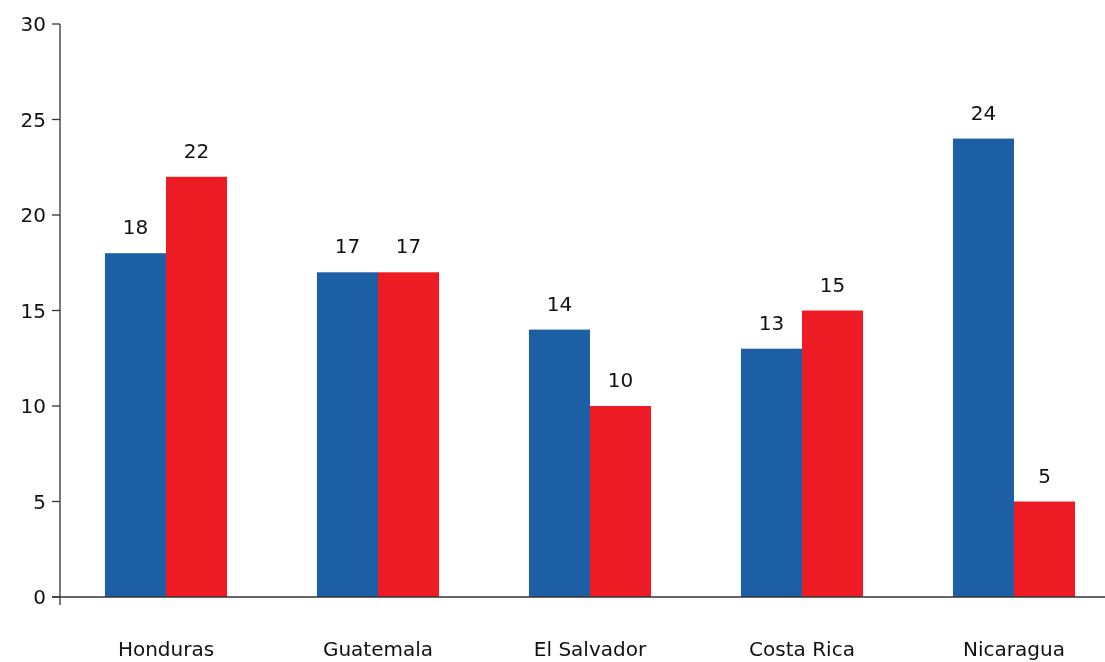  What do you see at coordinates (802, 649) in the screenshot?
I see `x-tick-label: Costa Rica` at bounding box center [802, 649].